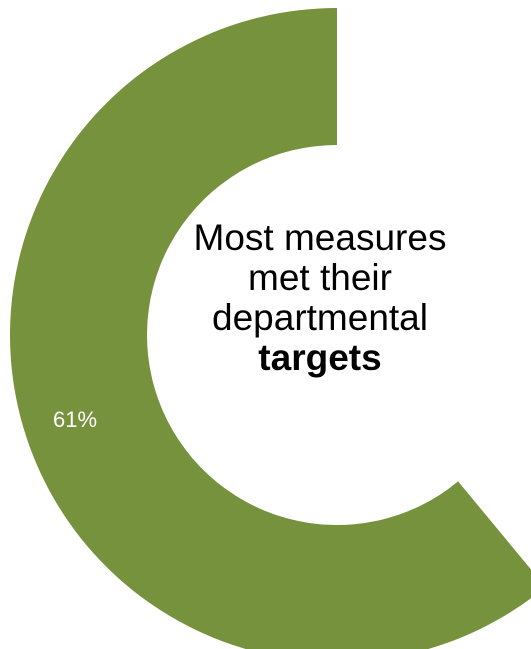 Image resolution: width=531 pixels, height=649 pixels. Describe the element at coordinates (320, 237) in the screenshot. I see `center-text-line-1: Most measures` at that location.